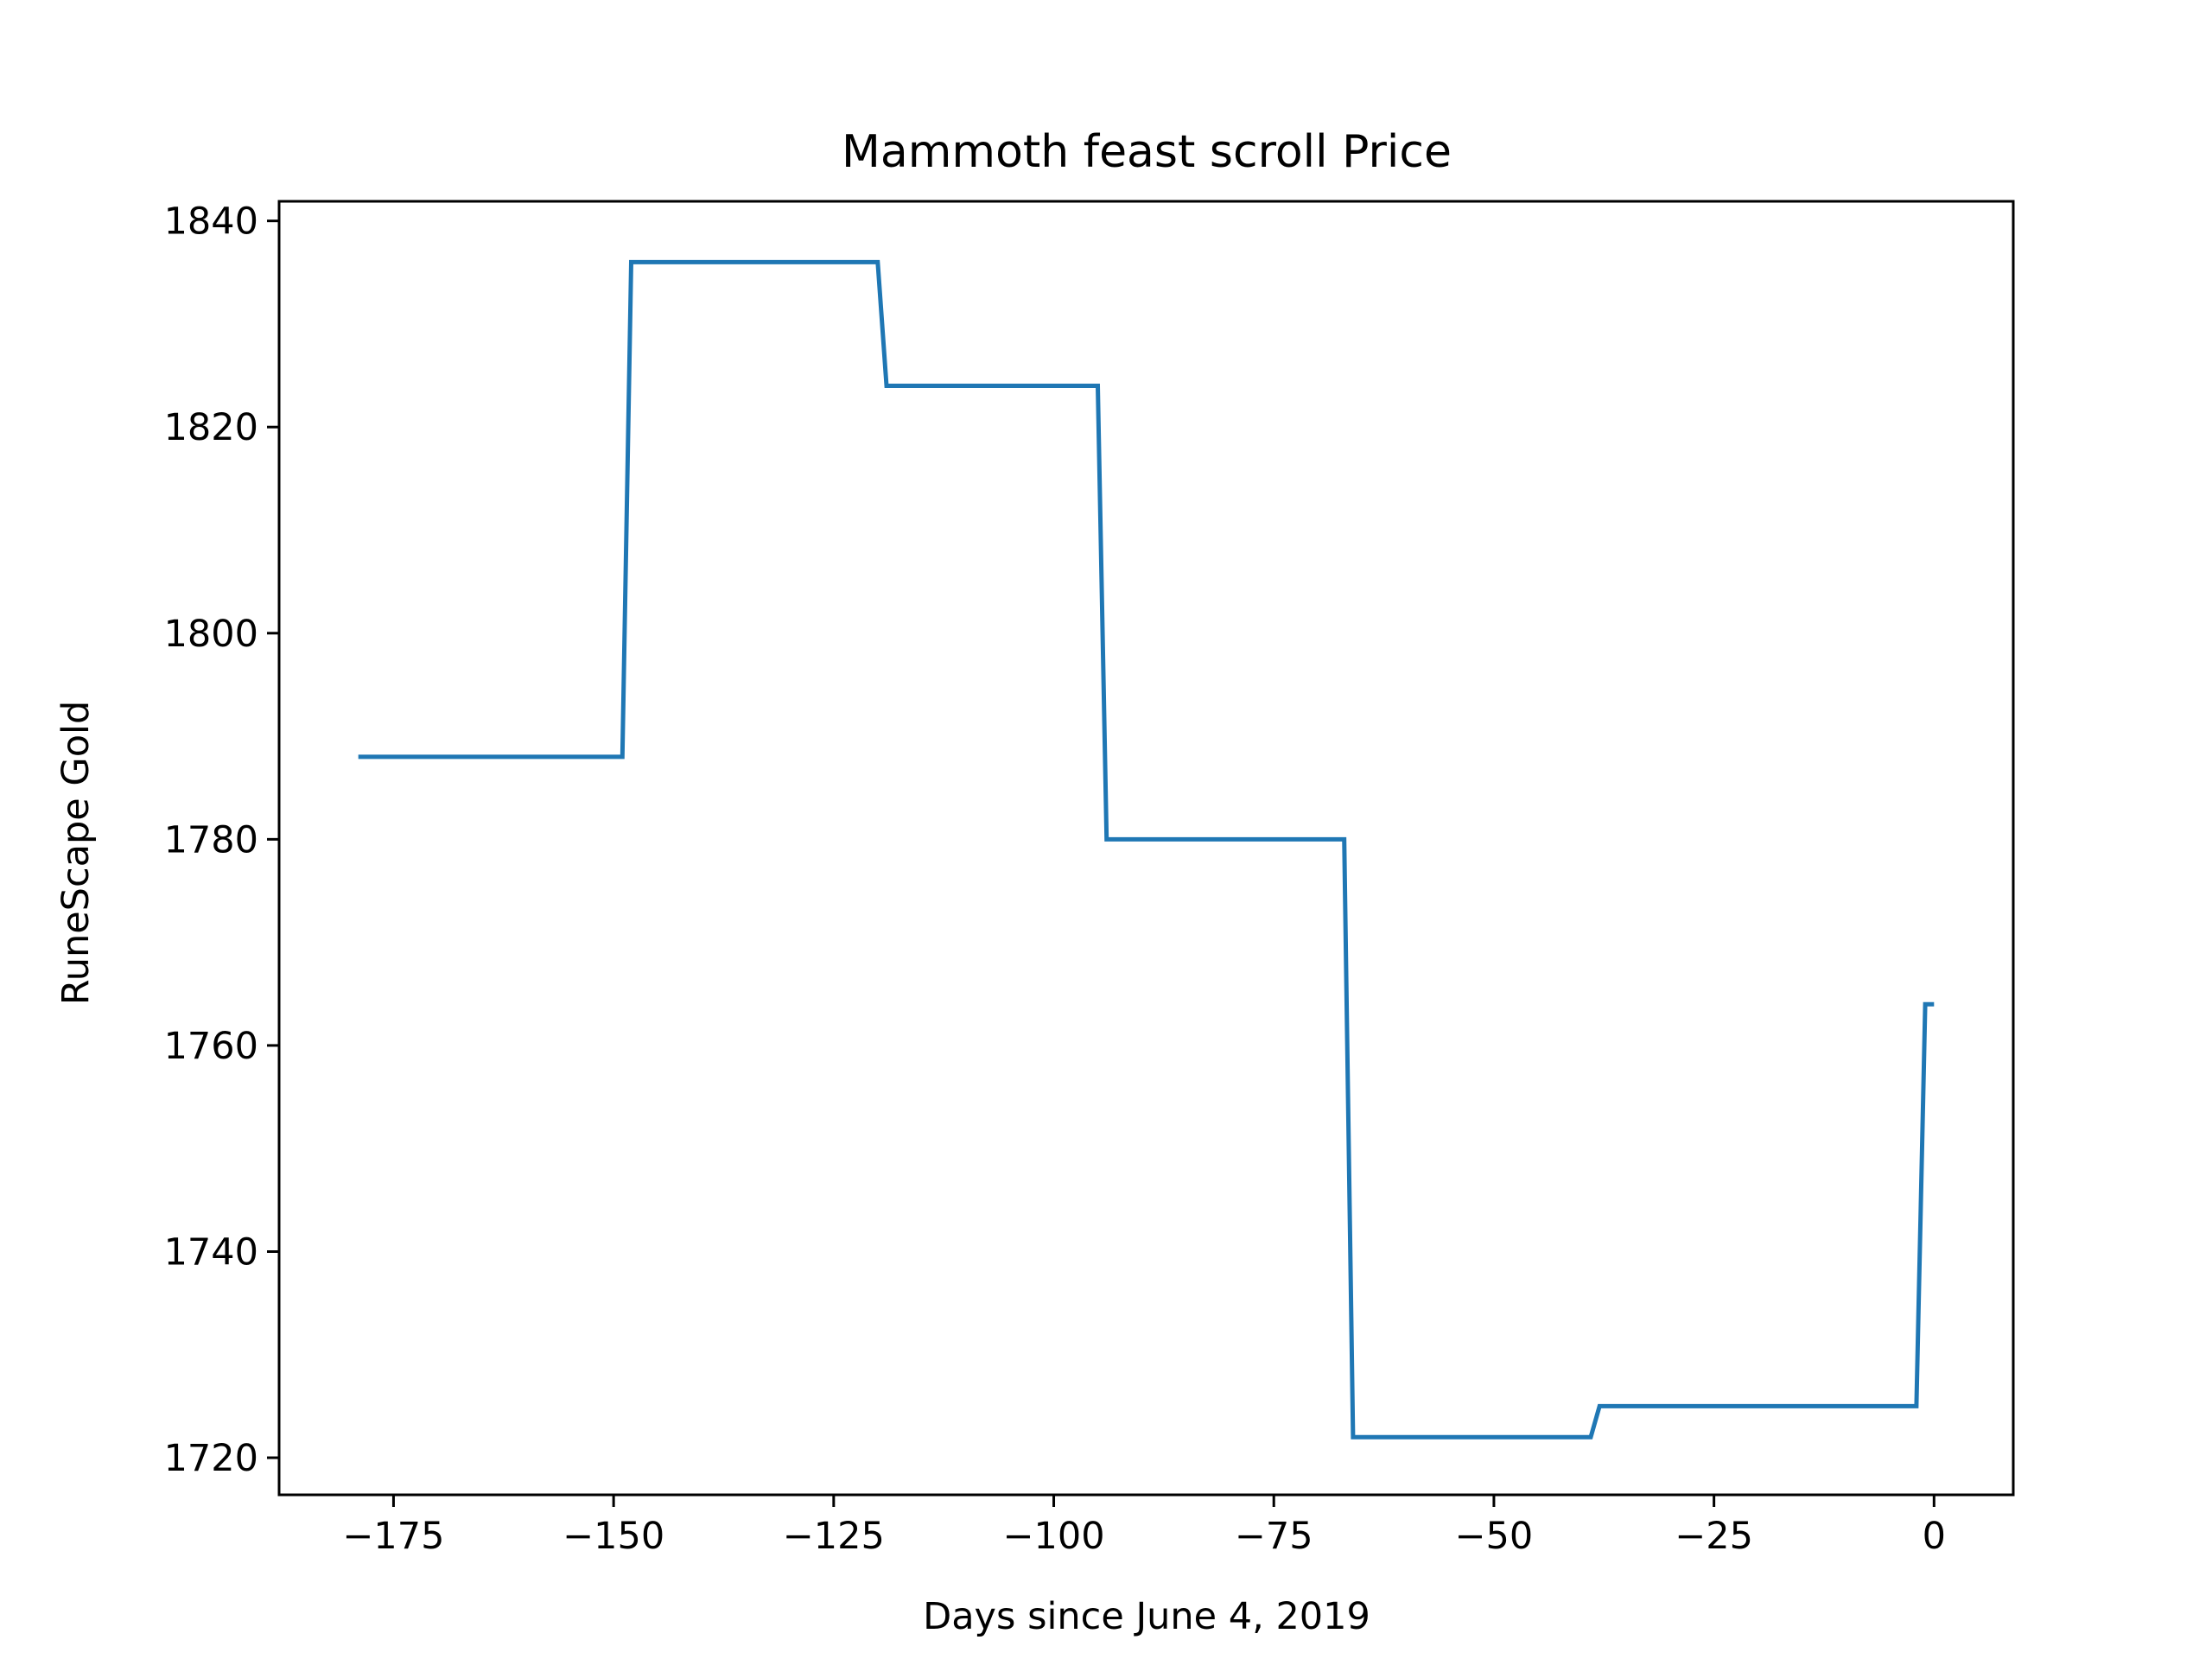 This screenshot has height=1659, width=2212. Describe the element at coordinates (211, 839) in the screenshot. I see `y-tick-label: 1780` at that location.